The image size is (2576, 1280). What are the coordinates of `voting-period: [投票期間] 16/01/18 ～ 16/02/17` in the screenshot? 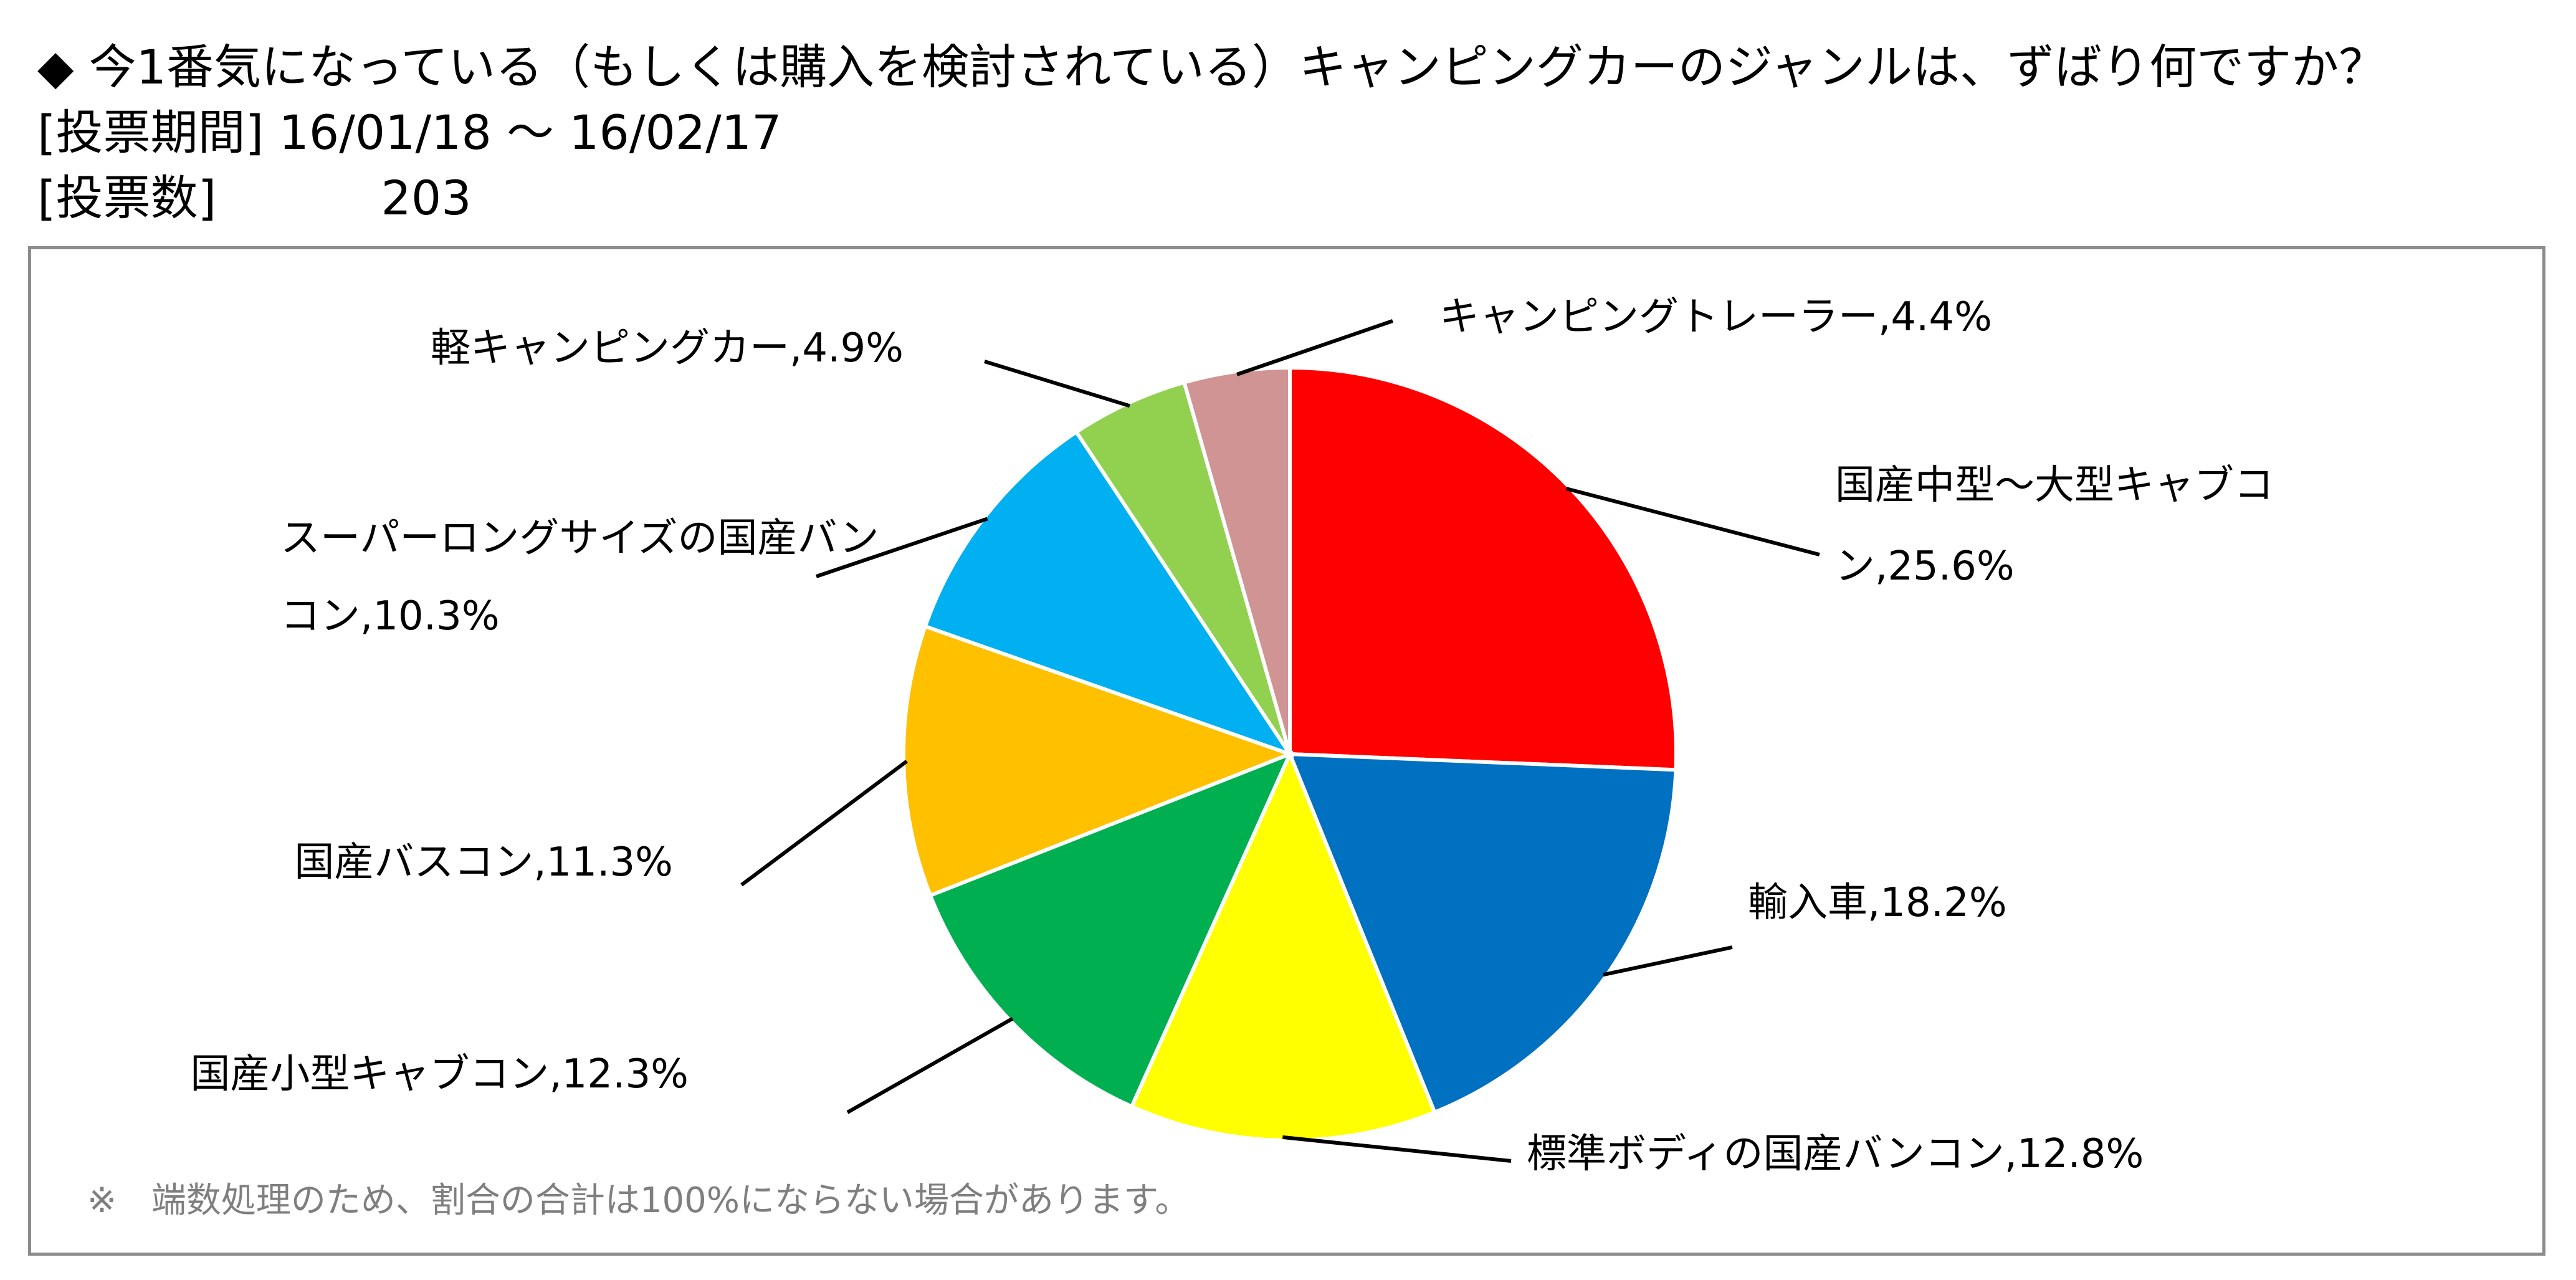 It's located at (409, 132).